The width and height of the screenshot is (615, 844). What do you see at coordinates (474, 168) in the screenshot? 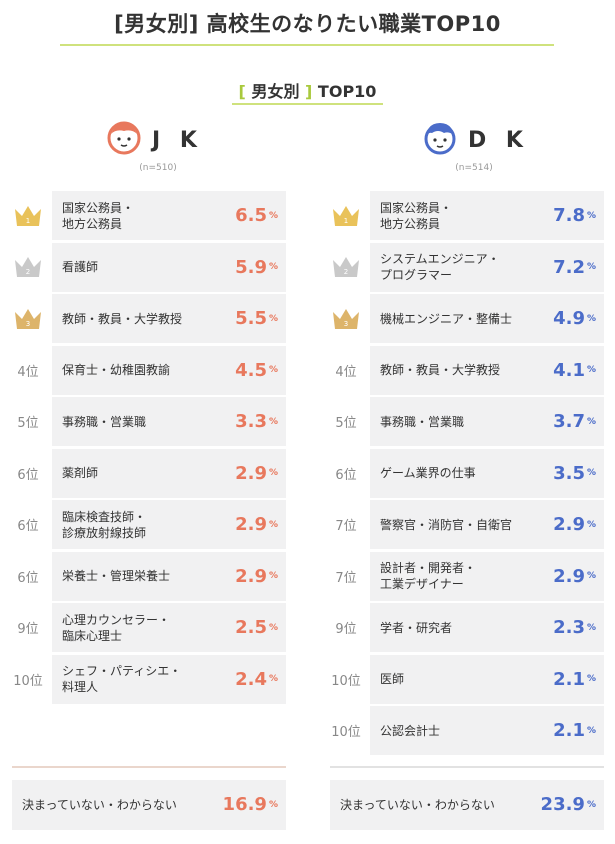
I see `dk-sample-size: (n=514)` at bounding box center [474, 168].